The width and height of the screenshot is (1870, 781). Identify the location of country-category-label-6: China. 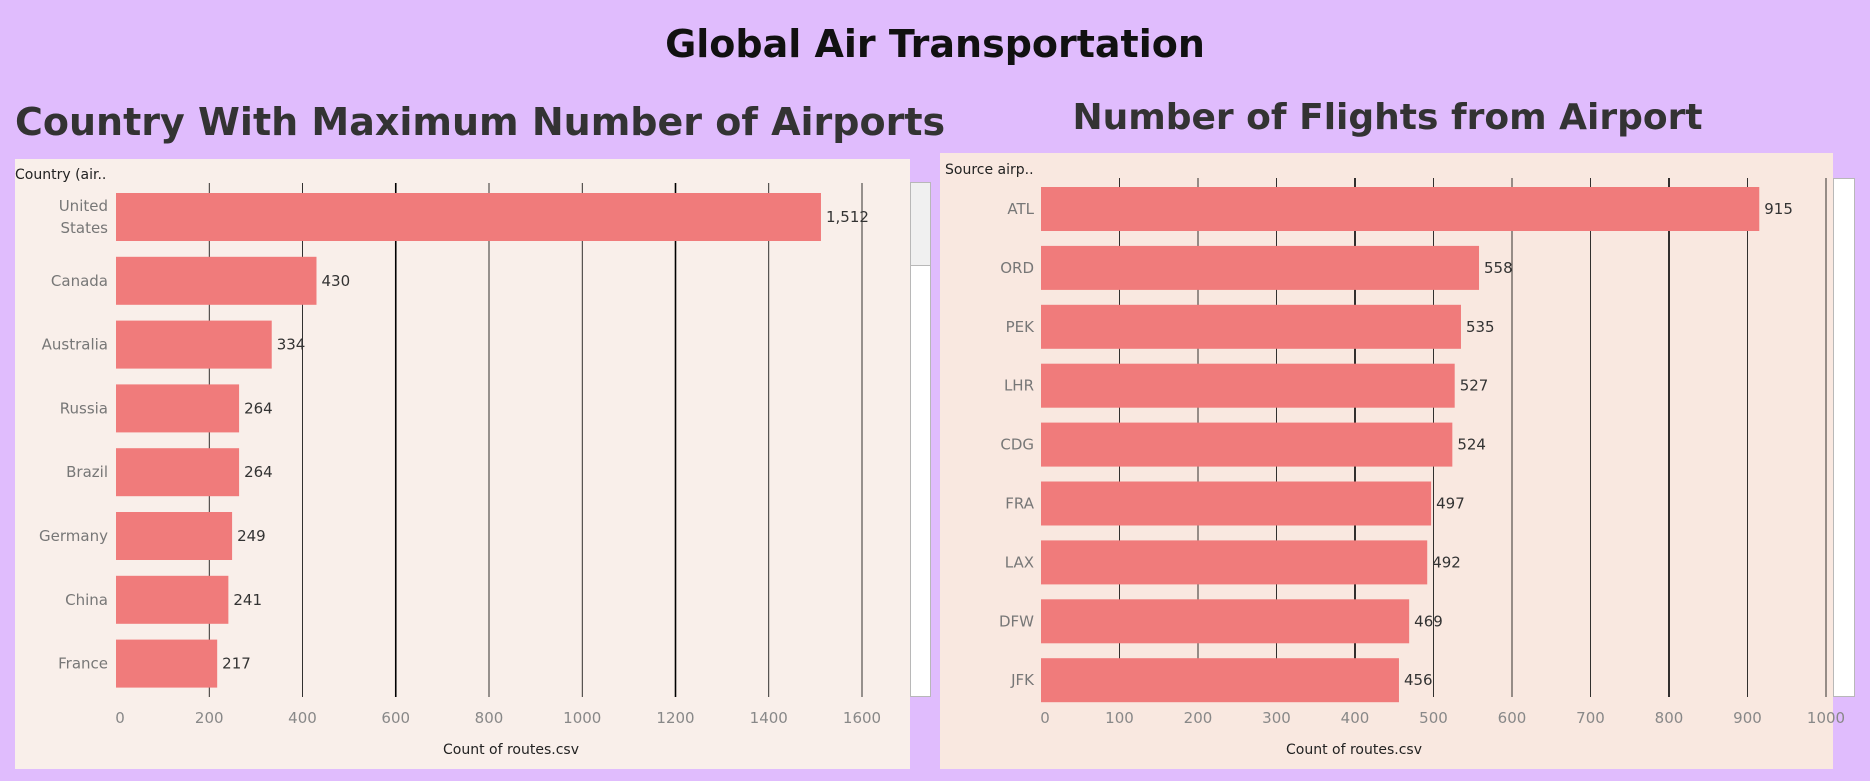
(86, 600).